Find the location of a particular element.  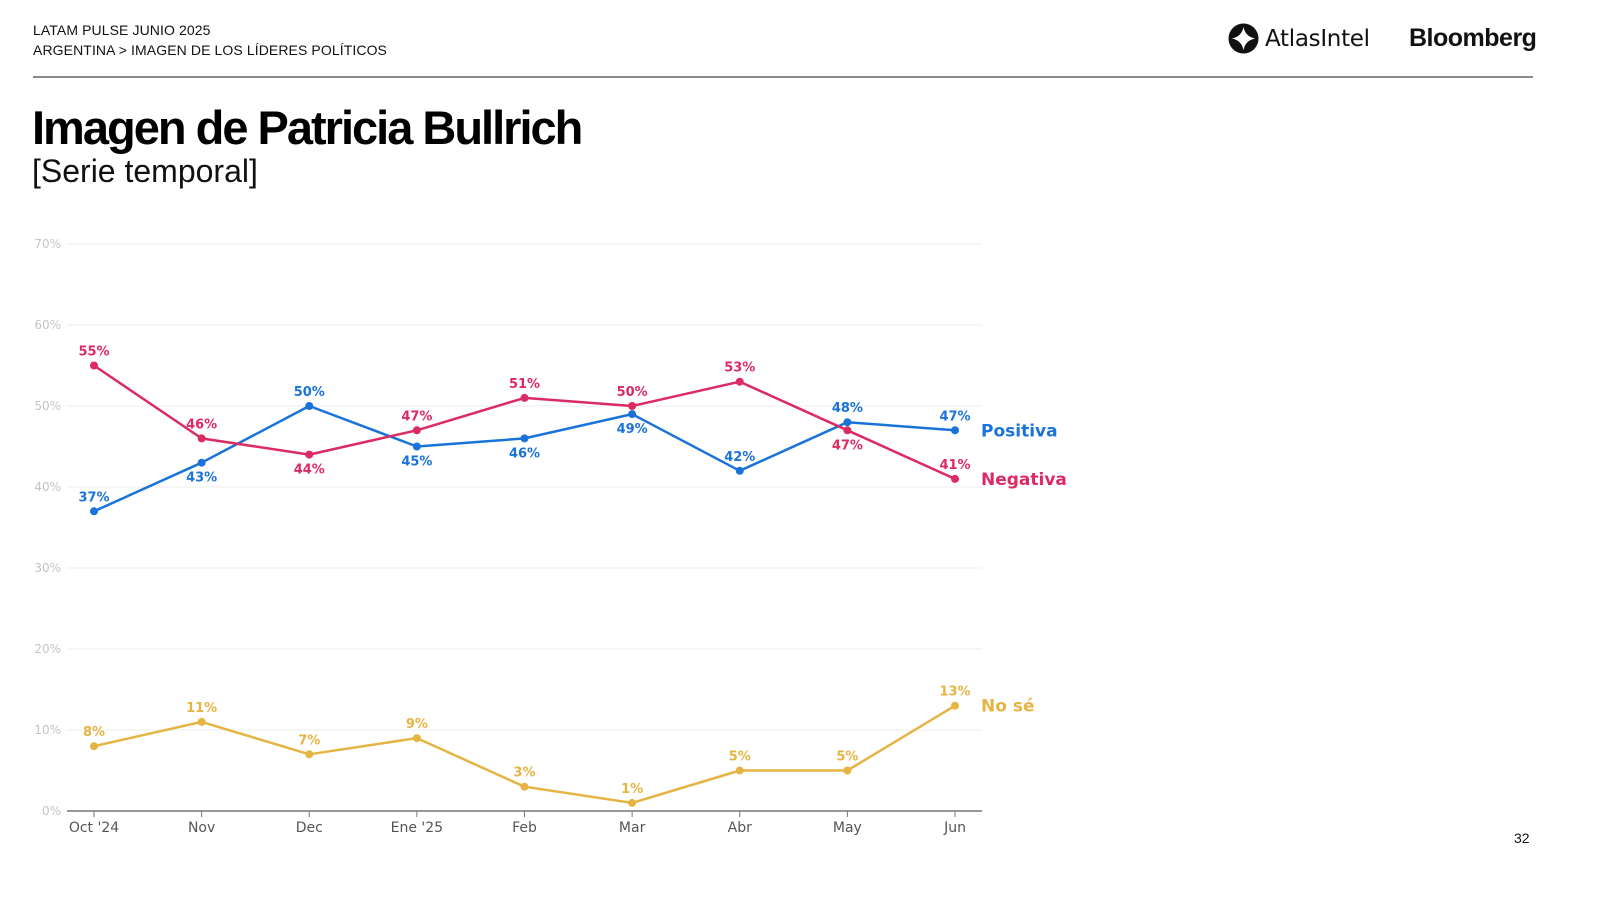

data-label-no-s: 7% is located at coordinates (309, 740).